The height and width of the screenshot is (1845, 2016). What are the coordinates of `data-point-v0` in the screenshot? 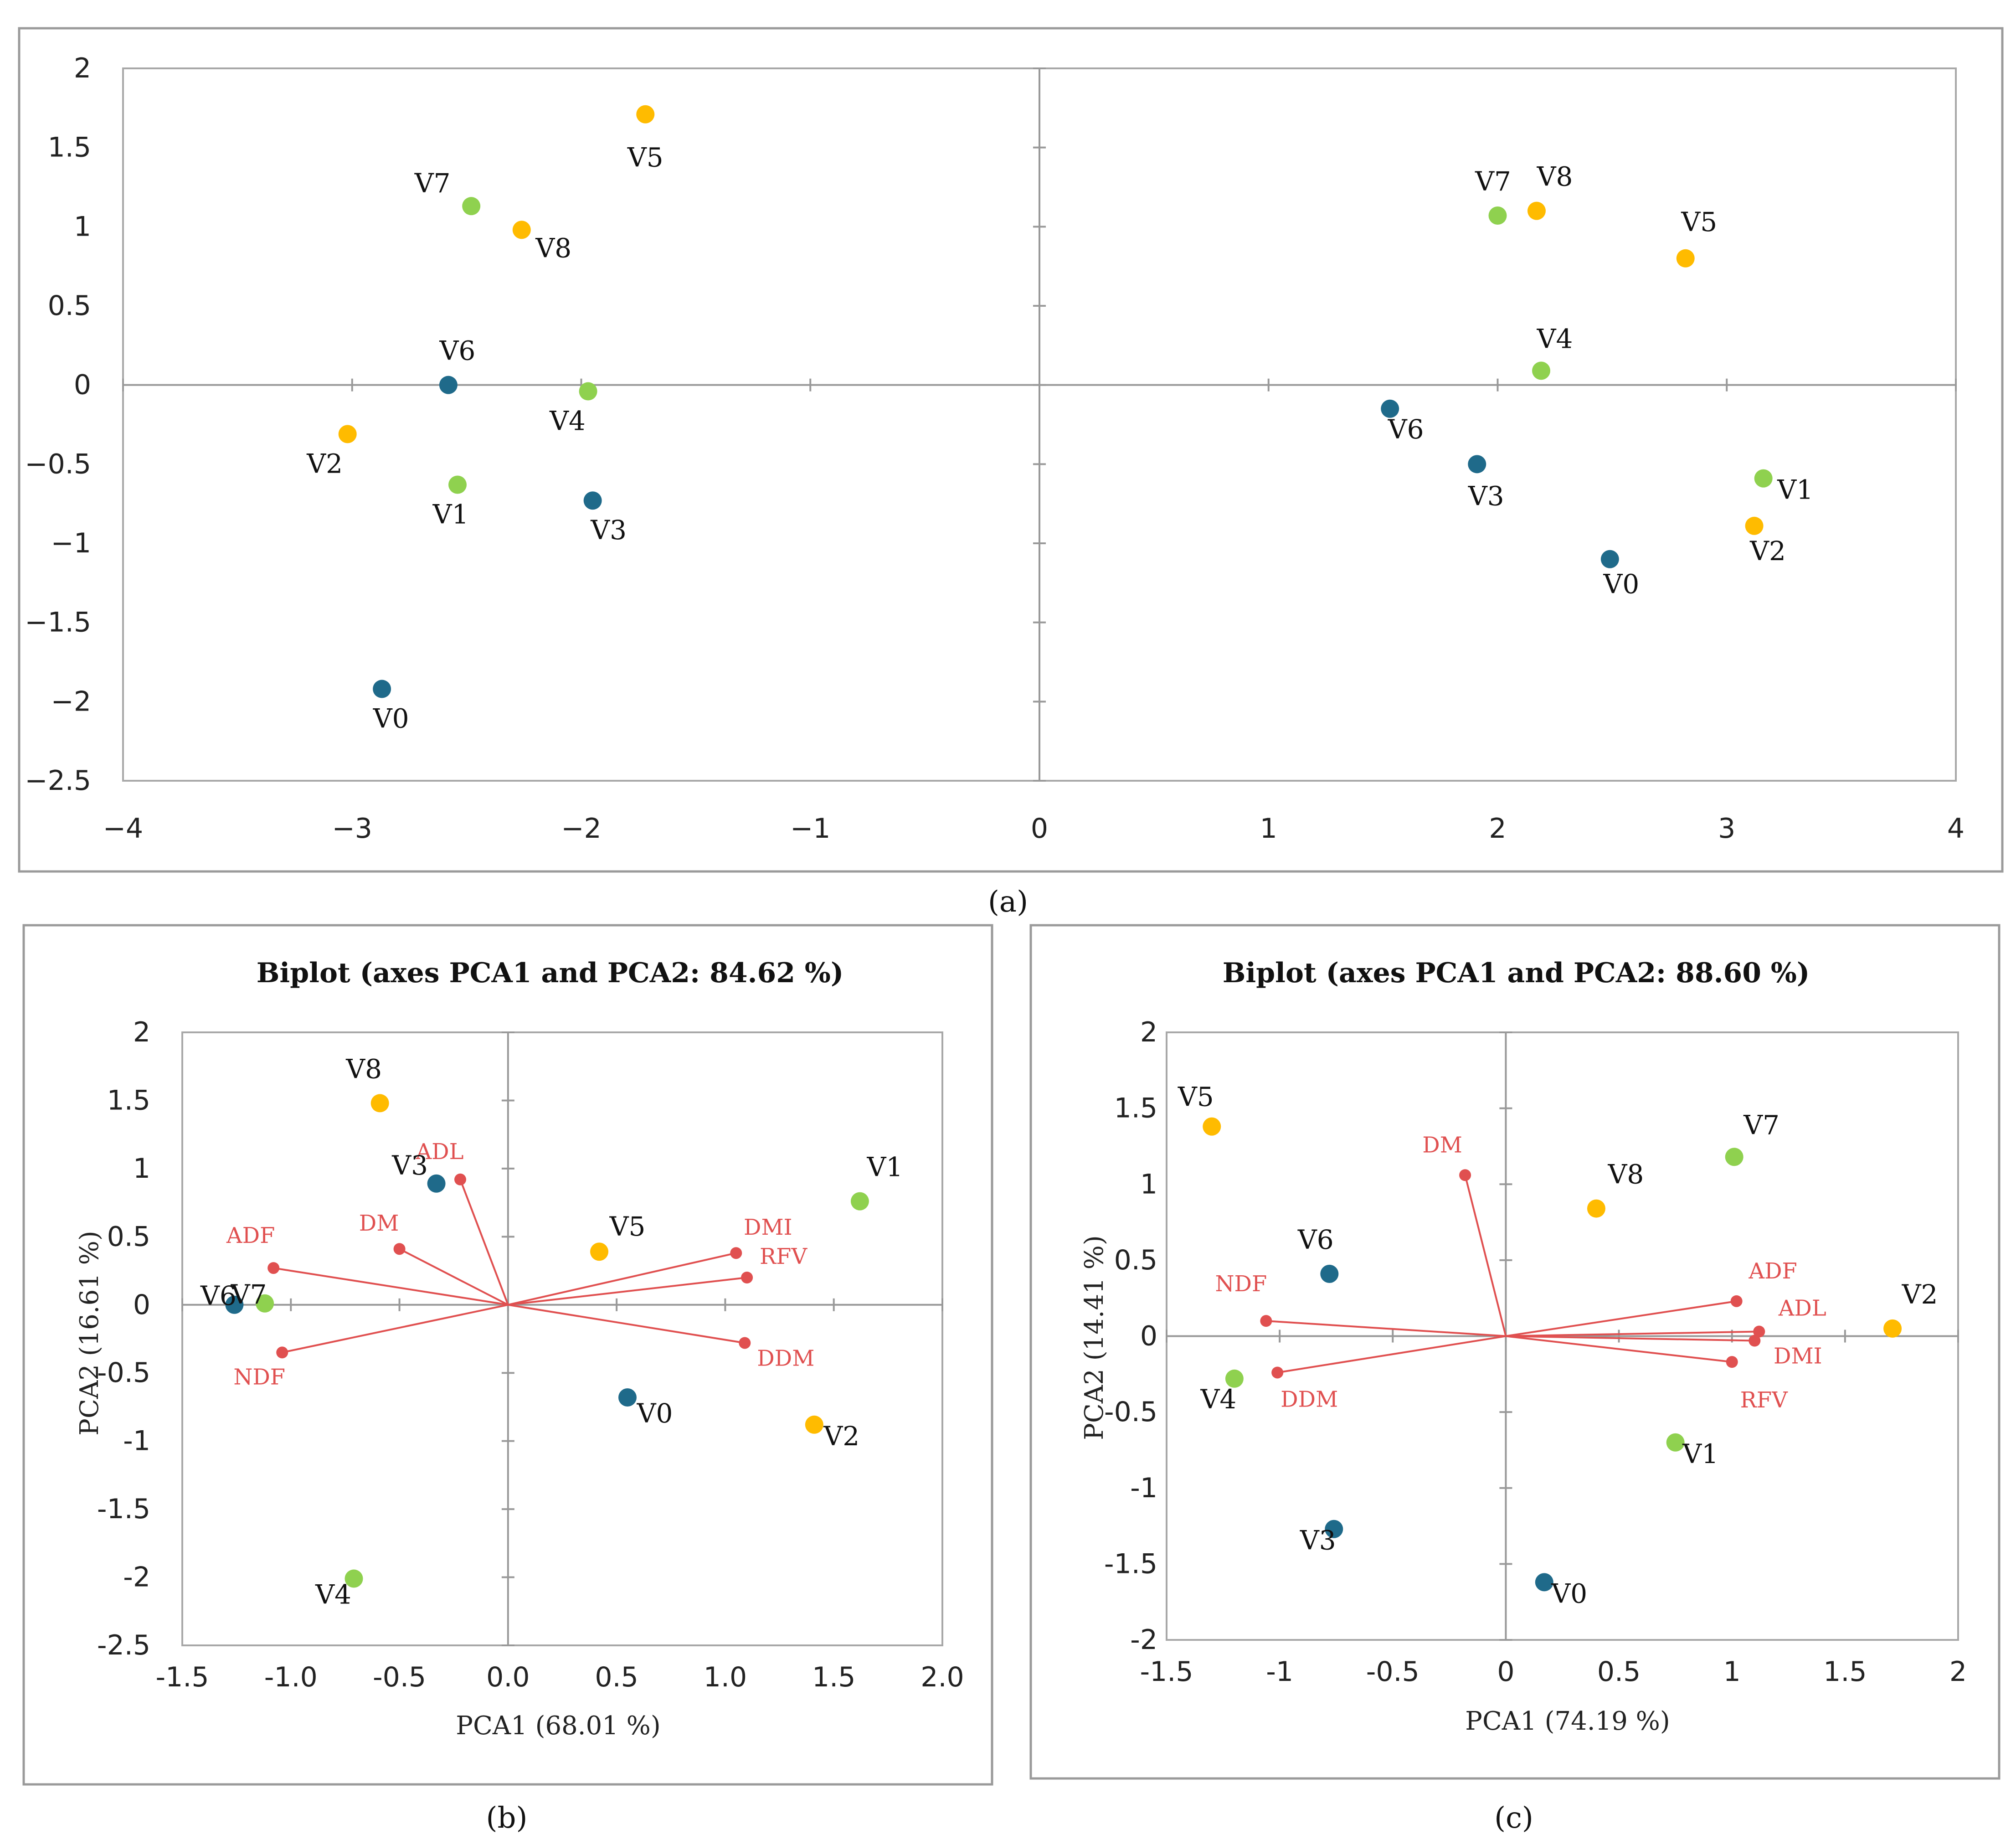 It's located at (1544, 1583).